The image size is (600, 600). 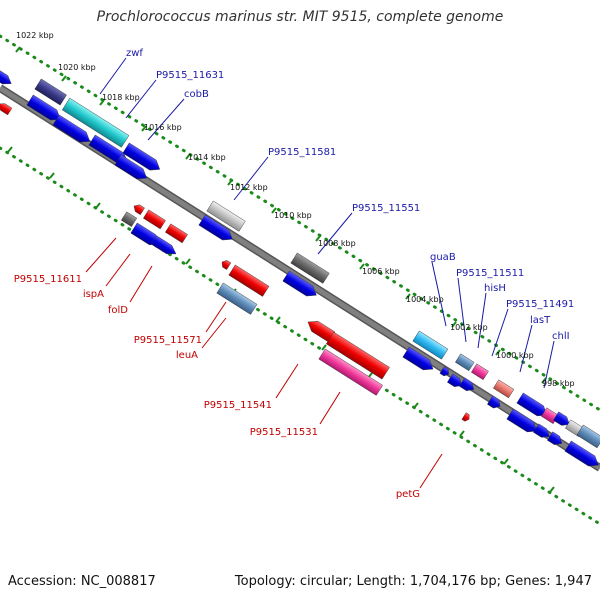 I want to click on forward-gene-label: zwf, so click(x=134, y=53).